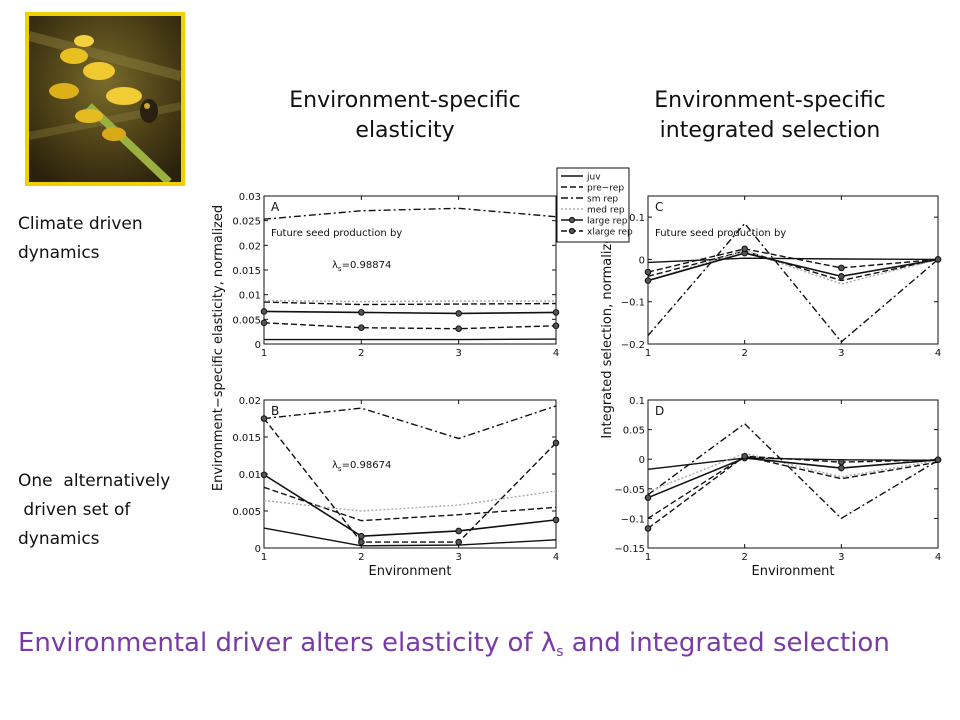  What do you see at coordinates (607, 222) in the screenshot?
I see `legend-label: large rep` at bounding box center [607, 222].